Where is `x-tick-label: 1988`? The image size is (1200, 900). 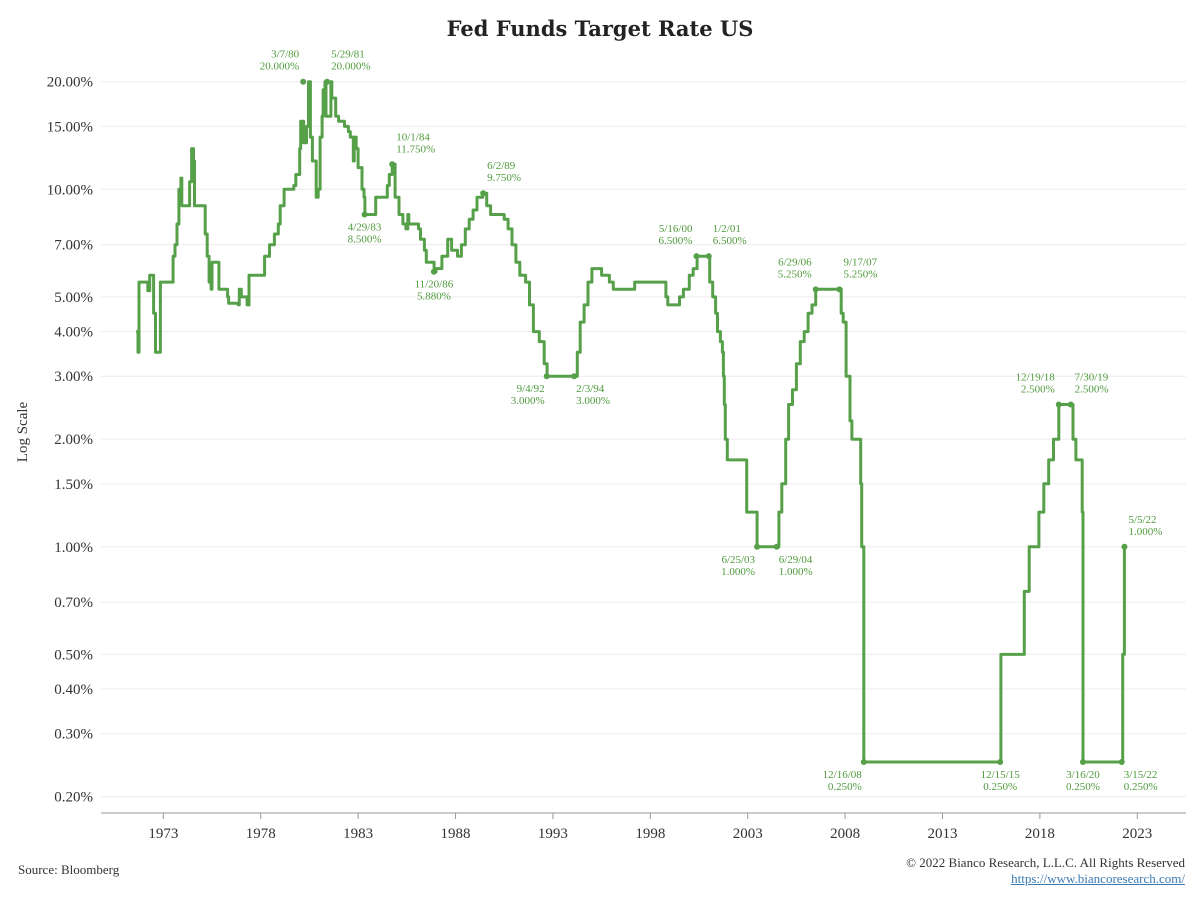 x-tick-label: 1988 is located at coordinates (456, 834).